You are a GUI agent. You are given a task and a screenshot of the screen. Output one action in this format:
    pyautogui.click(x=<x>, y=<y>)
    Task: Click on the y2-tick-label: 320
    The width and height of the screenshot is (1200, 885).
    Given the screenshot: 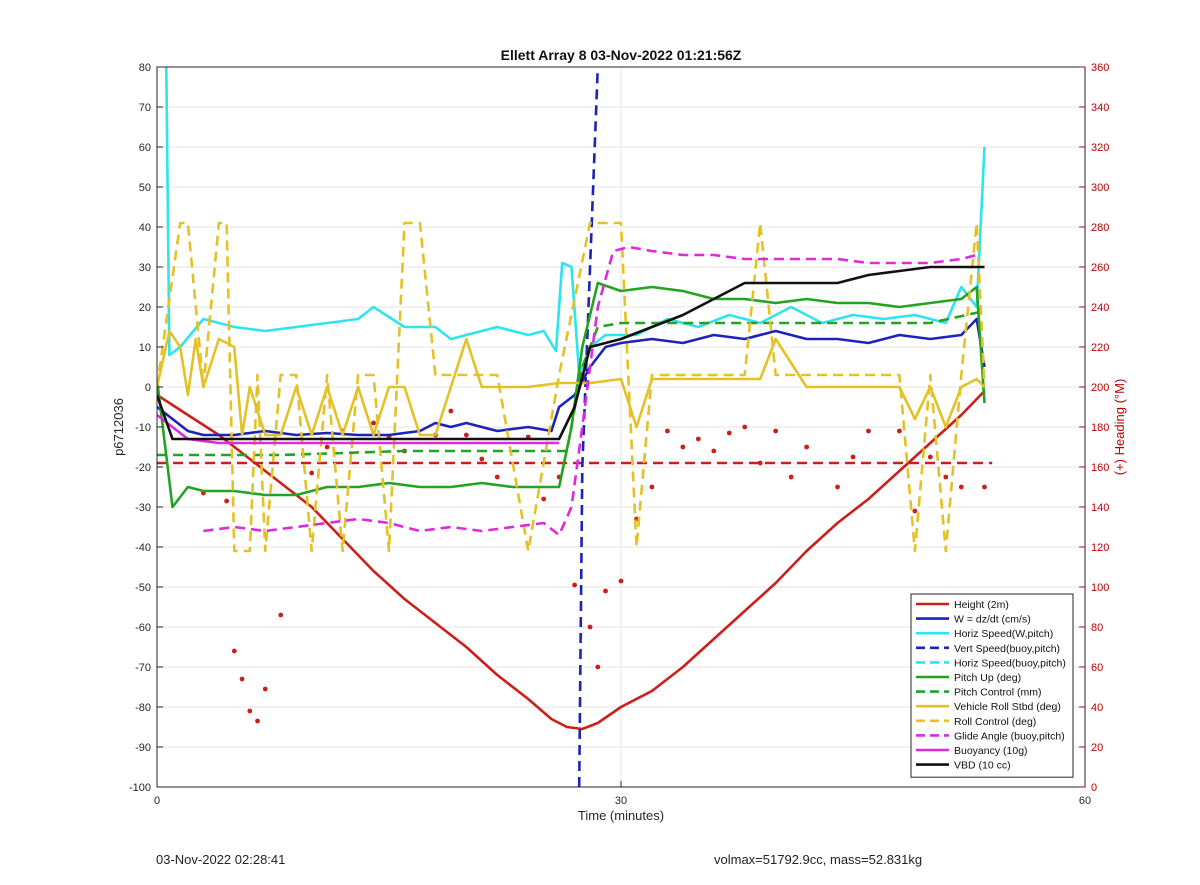 What is the action you would take?
    pyautogui.click(x=1100, y=148)
    